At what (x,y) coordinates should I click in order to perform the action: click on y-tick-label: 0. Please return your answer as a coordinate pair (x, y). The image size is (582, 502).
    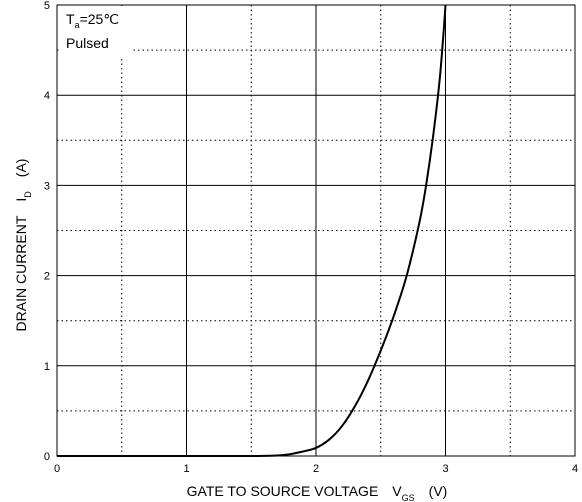
    Looking at the image, I should click on (47, 457).